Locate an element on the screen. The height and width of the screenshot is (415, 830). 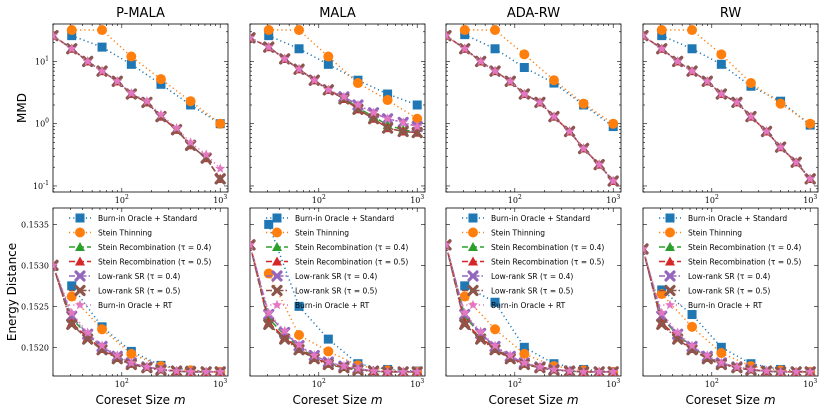
panel-mmd-3: ADA-RW is located at coordinates (533, 99).